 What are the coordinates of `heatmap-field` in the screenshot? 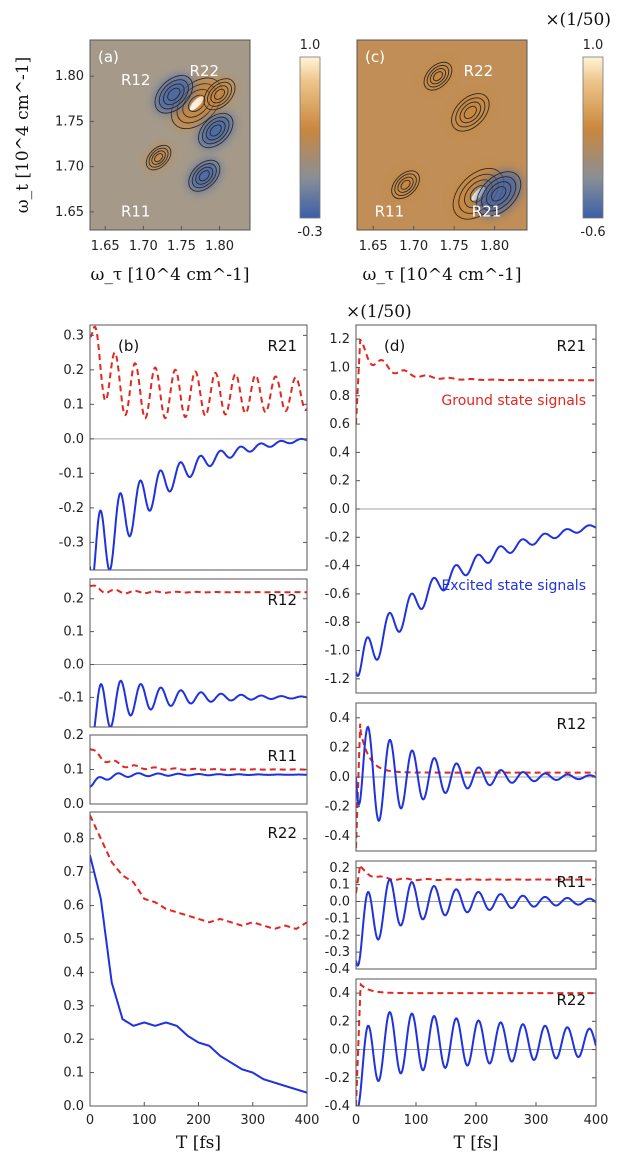 It's located at (170, 135).